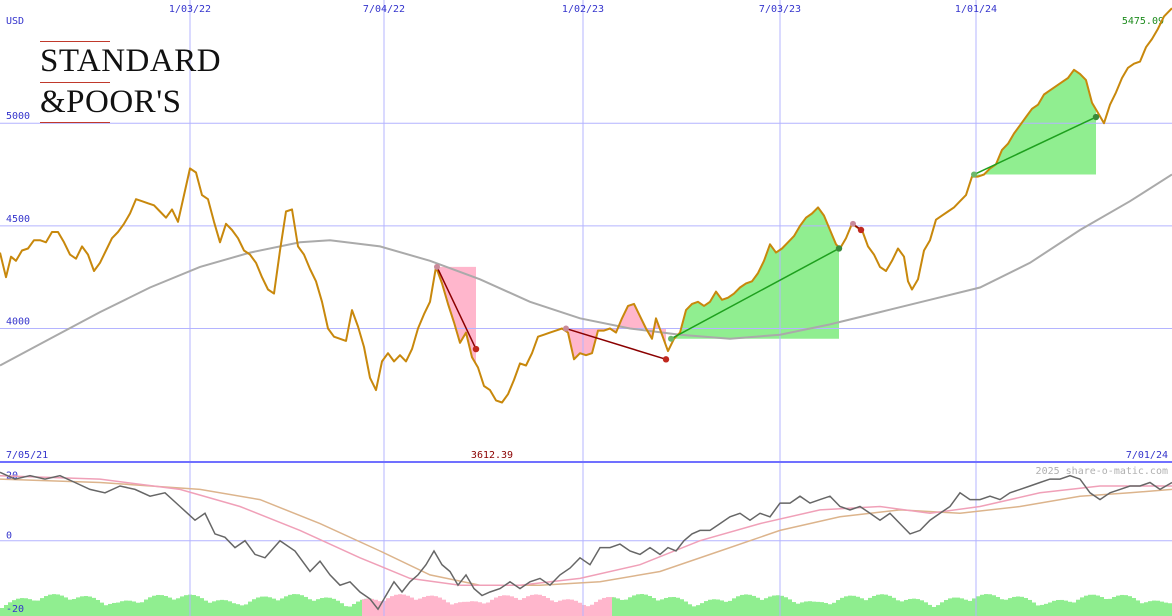  What do you see at coordinates (666, 359) in the screenshot?
I see `signal-end-marker` at bounding box center [666, 359].